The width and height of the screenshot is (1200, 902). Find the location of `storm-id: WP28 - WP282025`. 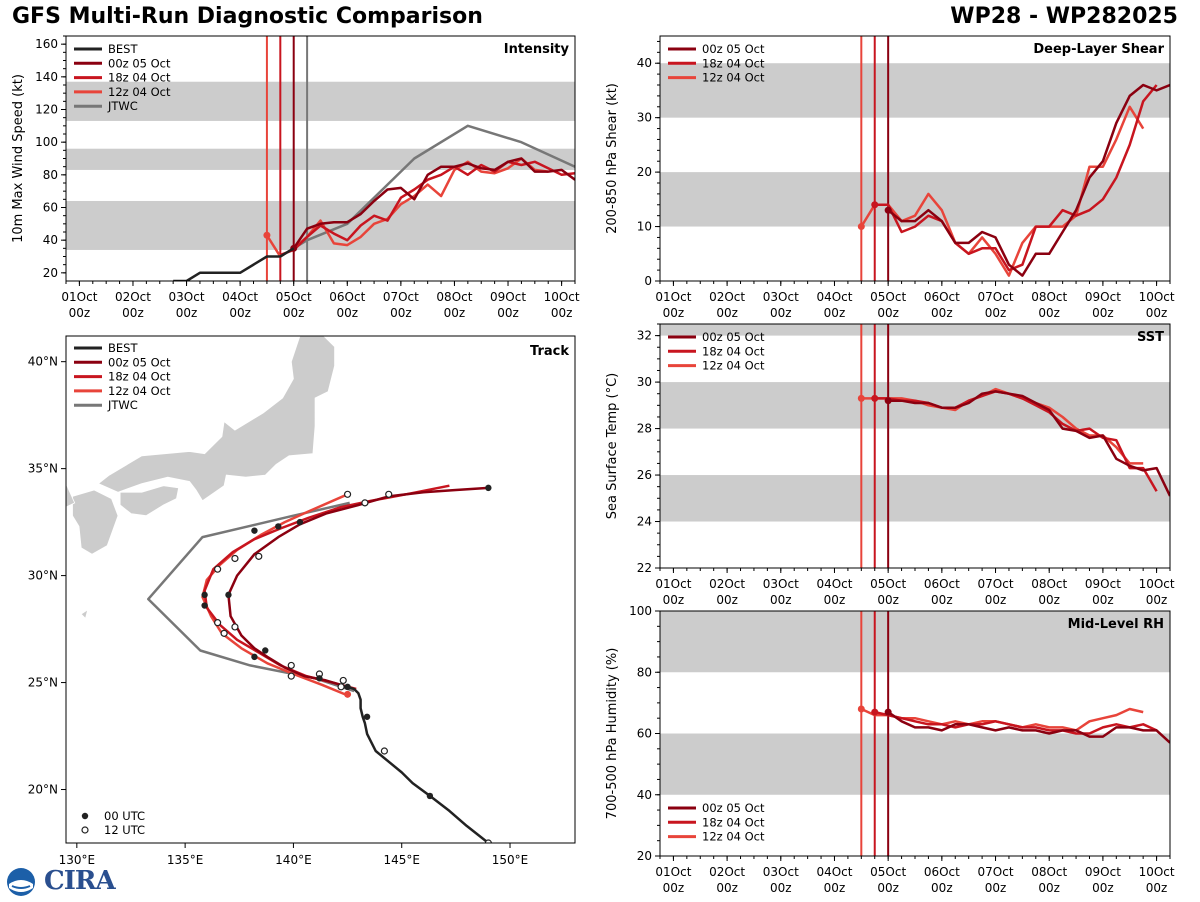

storm-id: WP28 - WP282025 is located at coordinates (1064, 16).